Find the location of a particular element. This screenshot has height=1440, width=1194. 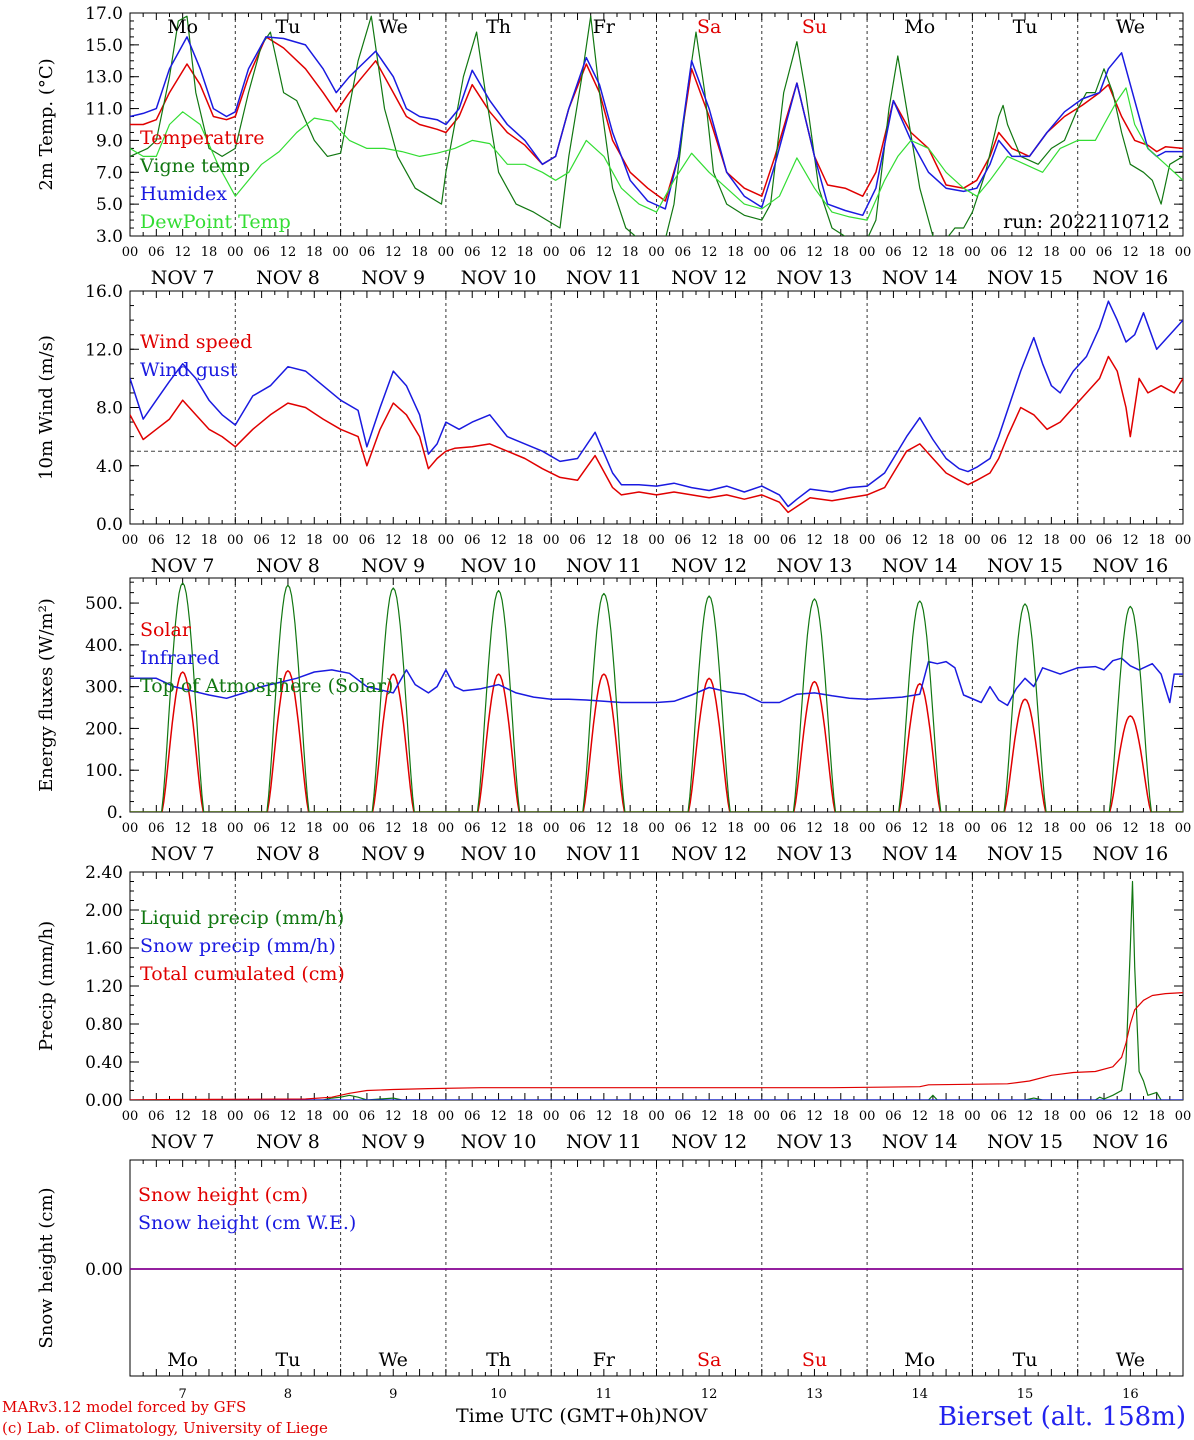

date-label: NOV 9 is located at coordinates (393, 854).